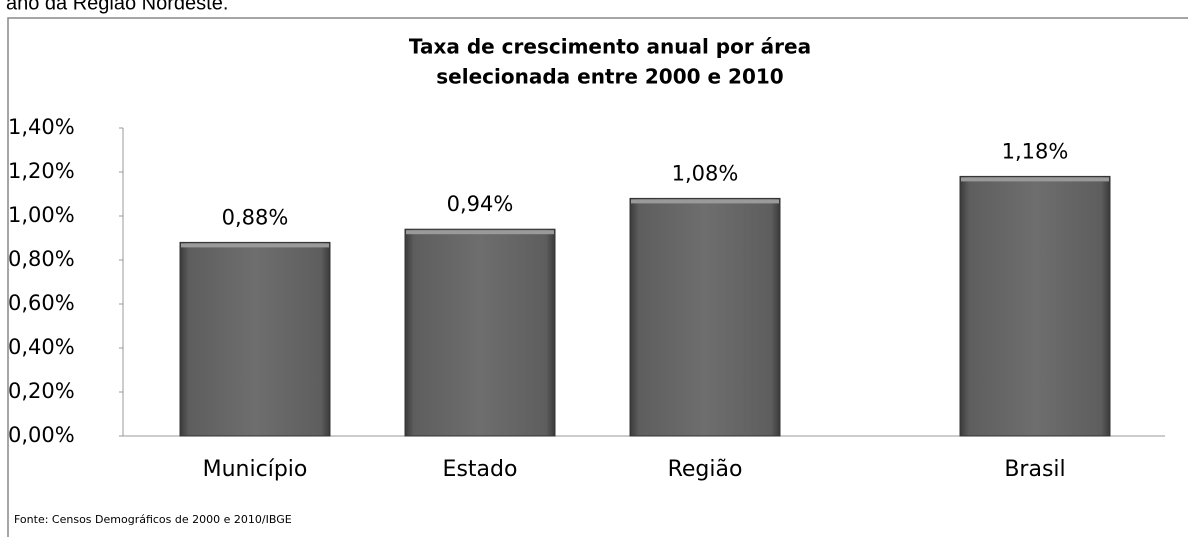 This screenshot has height=537, width=1188. What do you see at coordinates (610, 47) in the screenshot?
I see `chart-title: Taxa de crescimento anual por área` at bounding box center [610, 47].